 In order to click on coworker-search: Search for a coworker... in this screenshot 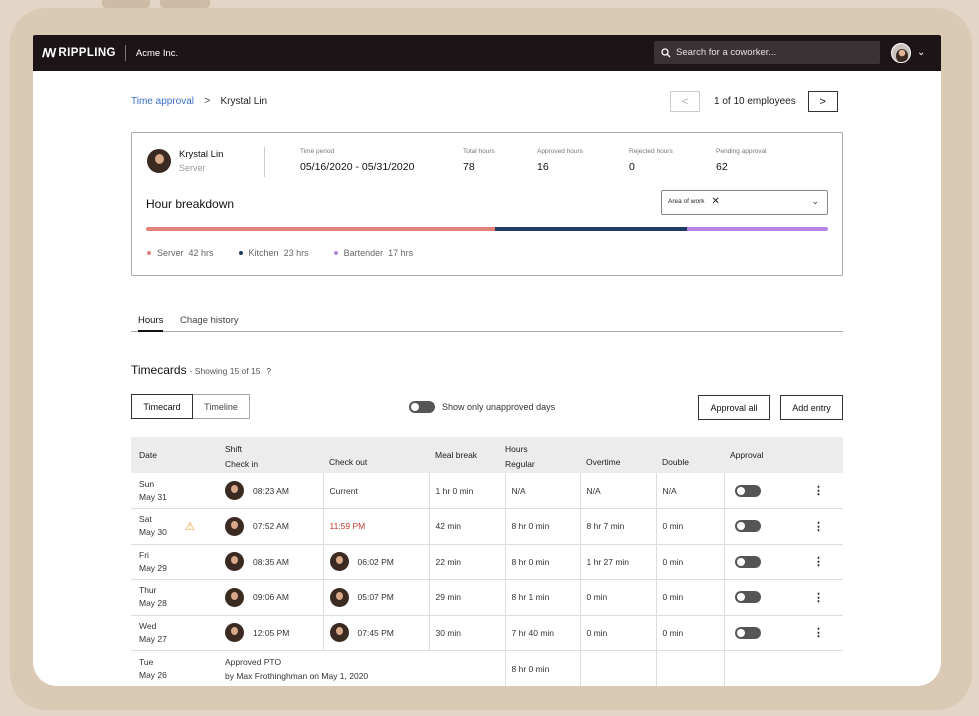, I will do `click(767, 52)`.